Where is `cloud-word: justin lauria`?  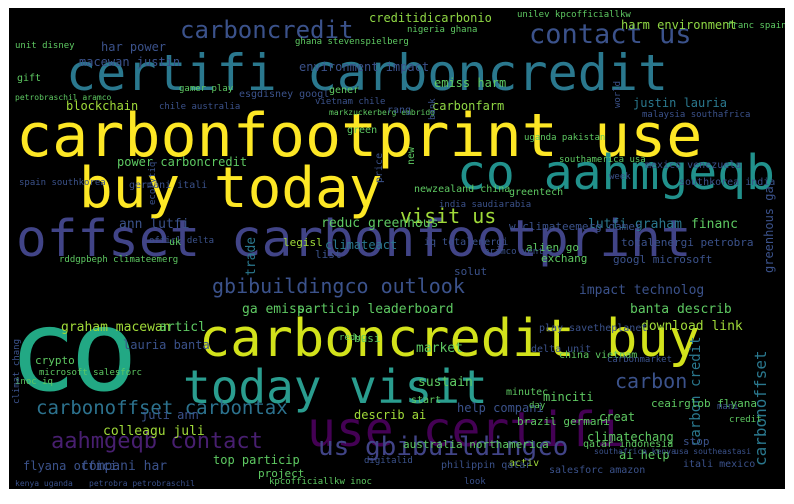
cloud-word: justin lauria is located at coordinates (680, 103).